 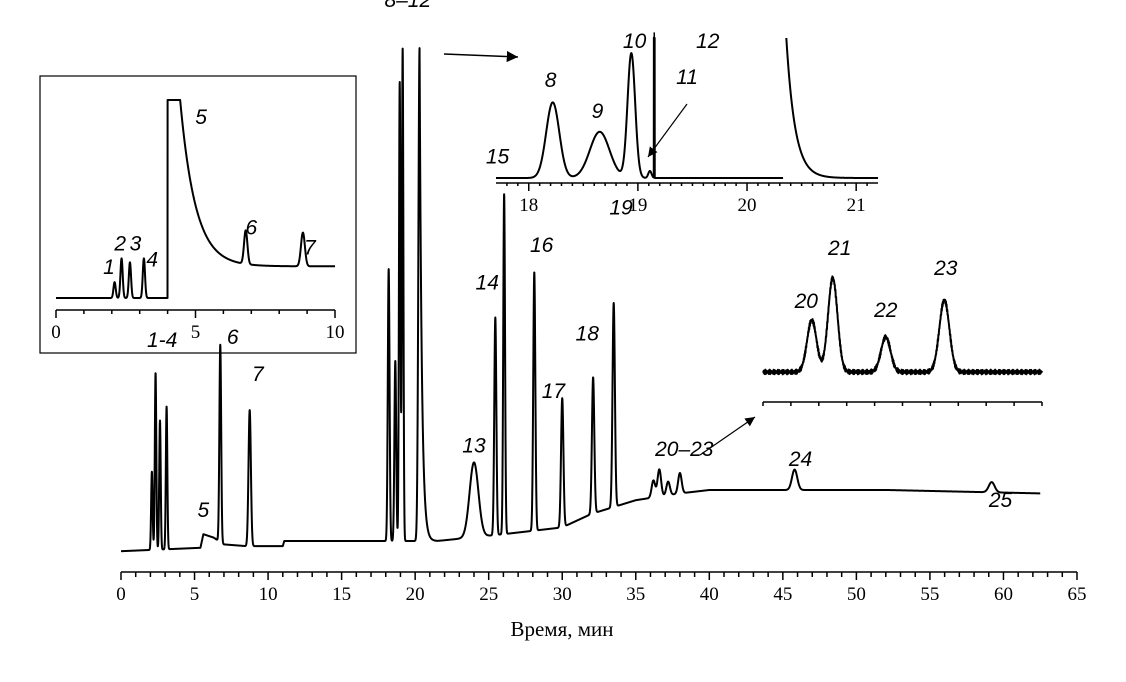 What do you see at coordinates (635, 594) in the screenshot?
I see `x-tick-label: 35` at bounding box center [635, 594].